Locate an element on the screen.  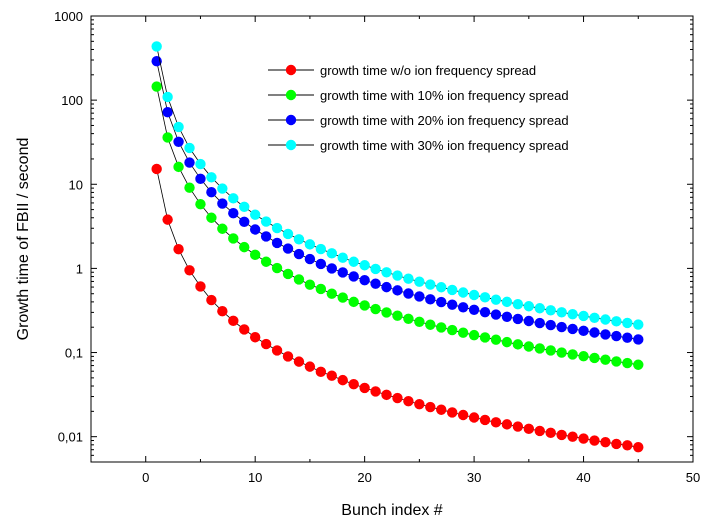
x-axis-title: Bunch index # is located at coordinates (392, 510).